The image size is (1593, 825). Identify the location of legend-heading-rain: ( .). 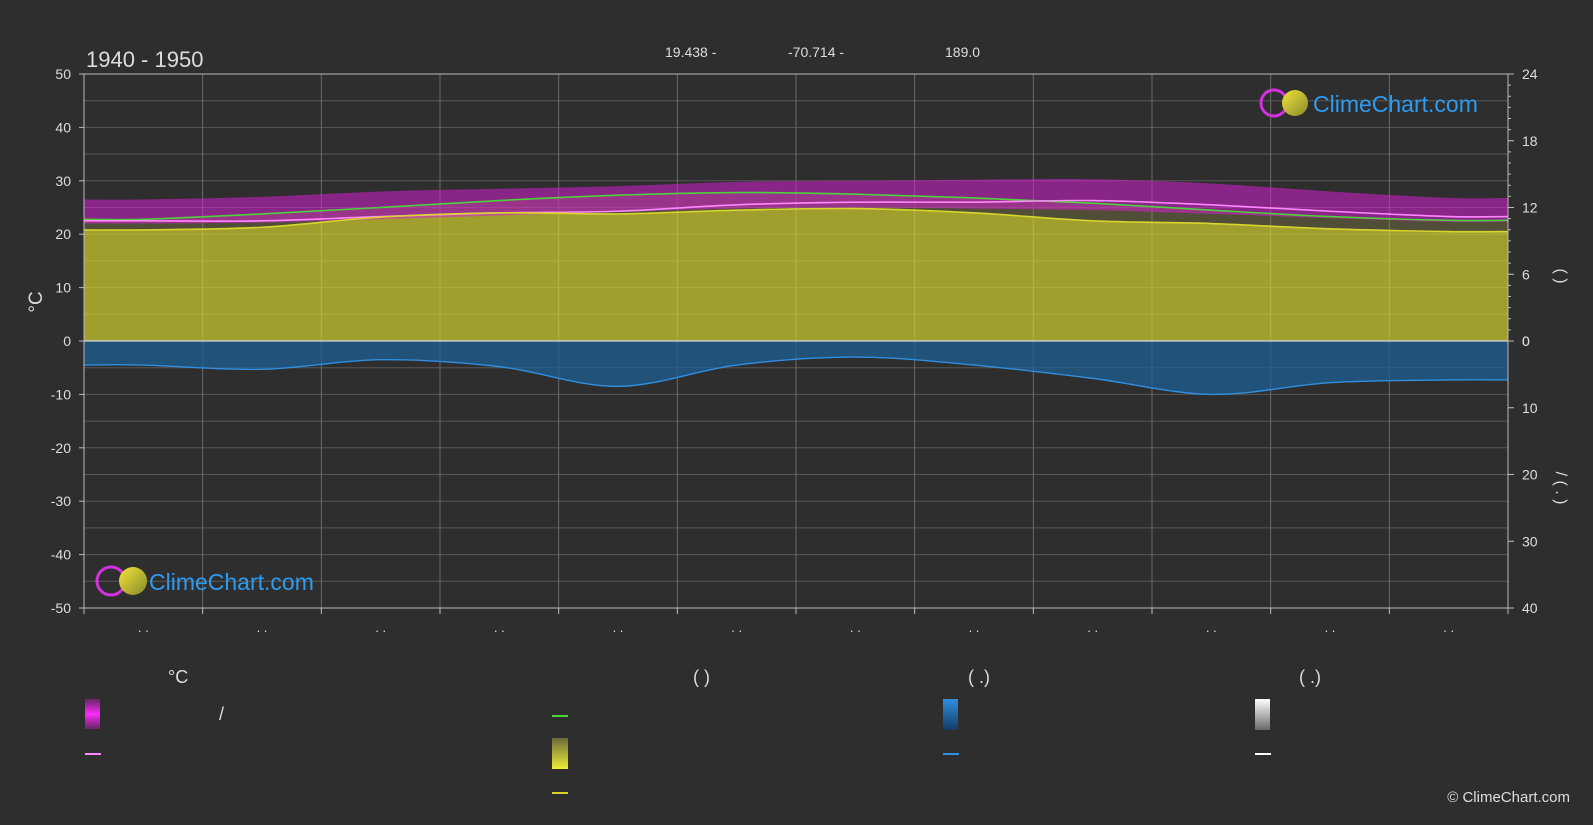
(979, 677).